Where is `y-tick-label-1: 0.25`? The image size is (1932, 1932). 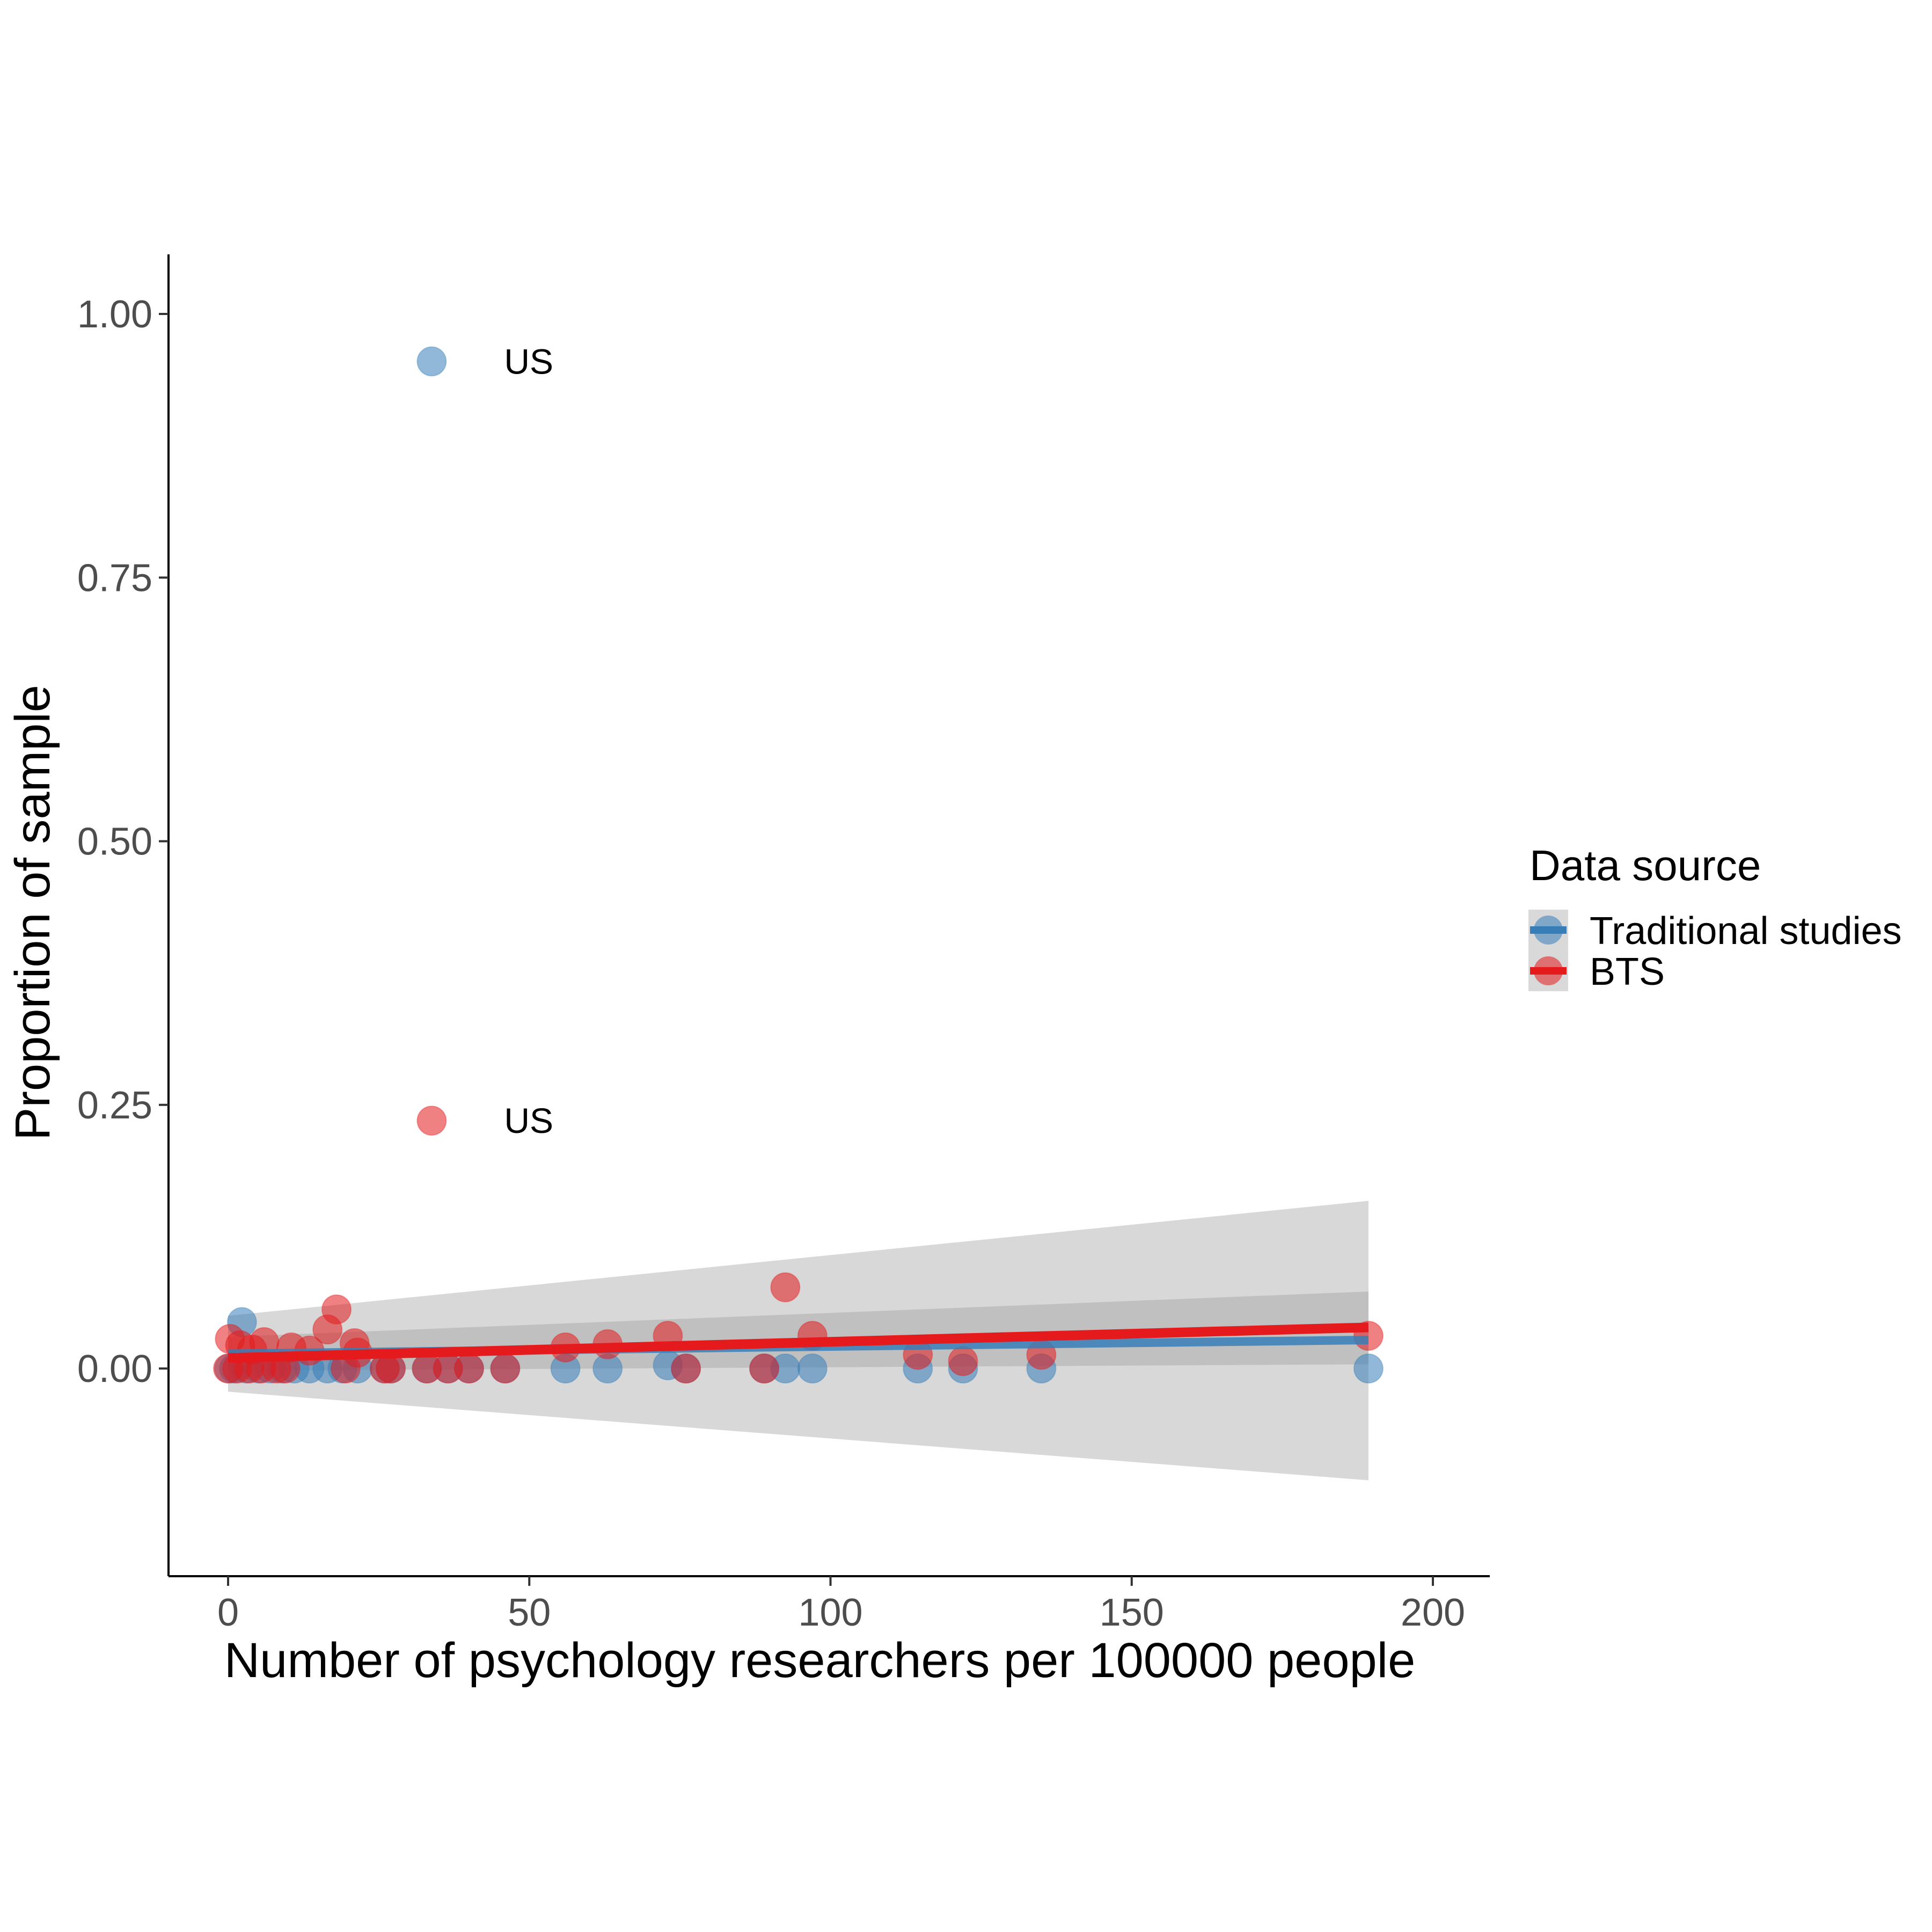
y-tick-label-1: 0.25 is located at coordinates (114, 1105).